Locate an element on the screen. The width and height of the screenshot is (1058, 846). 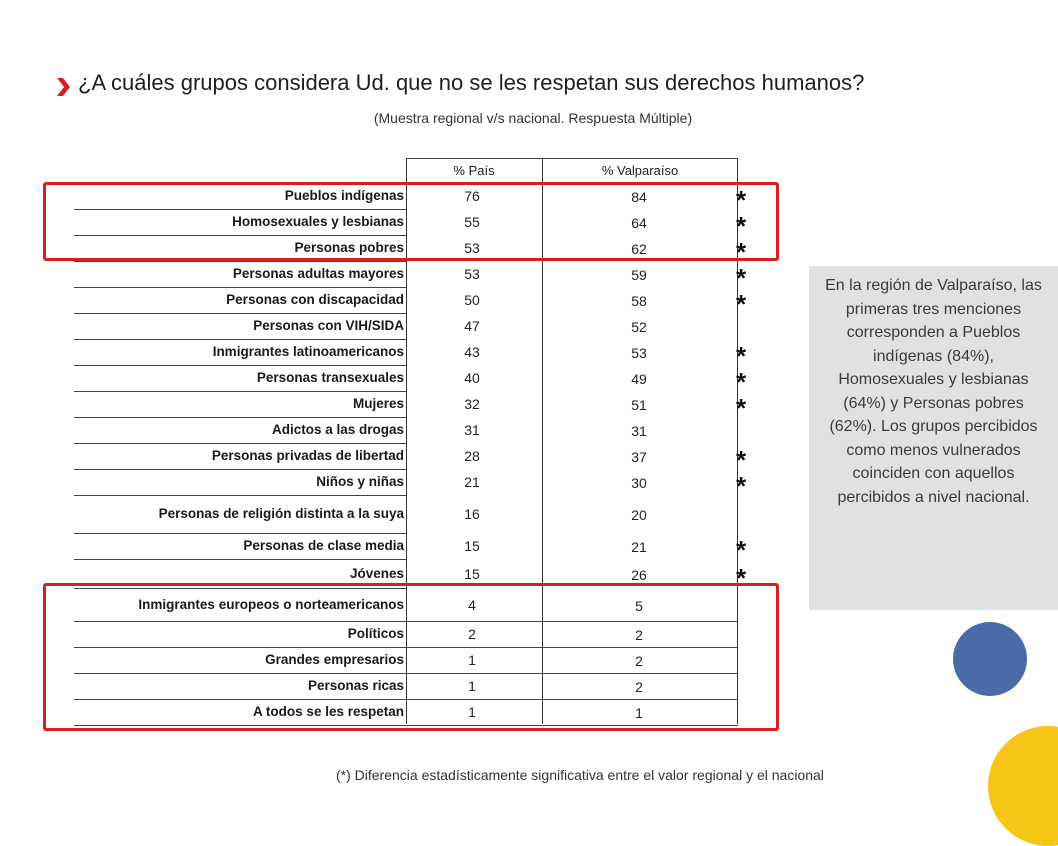
table-vline-left is located at coordinates (406, 441).